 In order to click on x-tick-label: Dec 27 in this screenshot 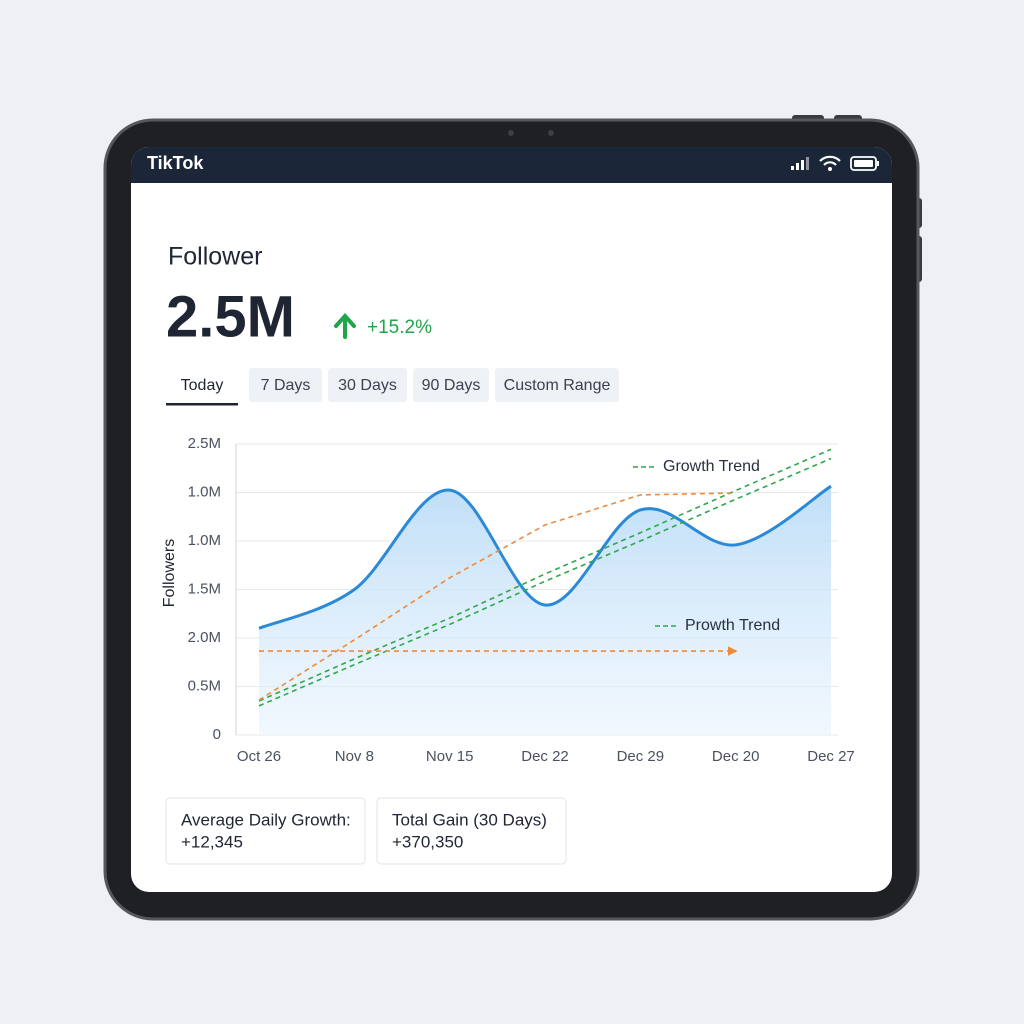, I will do `click(831, 756)`.